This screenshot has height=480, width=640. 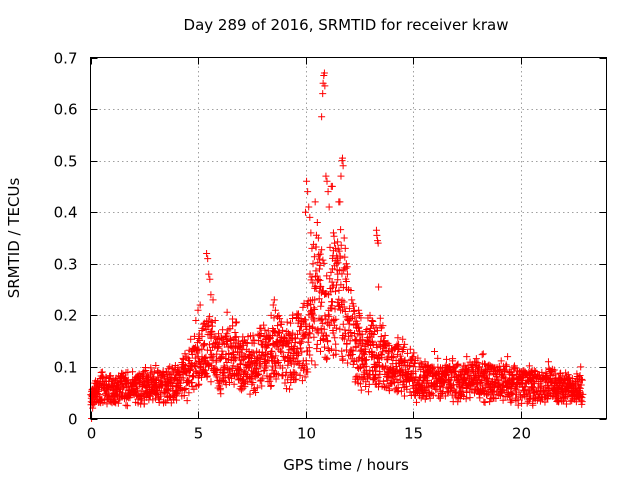 What do you see at coordinates (66, 265) in the screenshot?
I see `y-tick-label: 0.3` at bounding box center [66, 265].